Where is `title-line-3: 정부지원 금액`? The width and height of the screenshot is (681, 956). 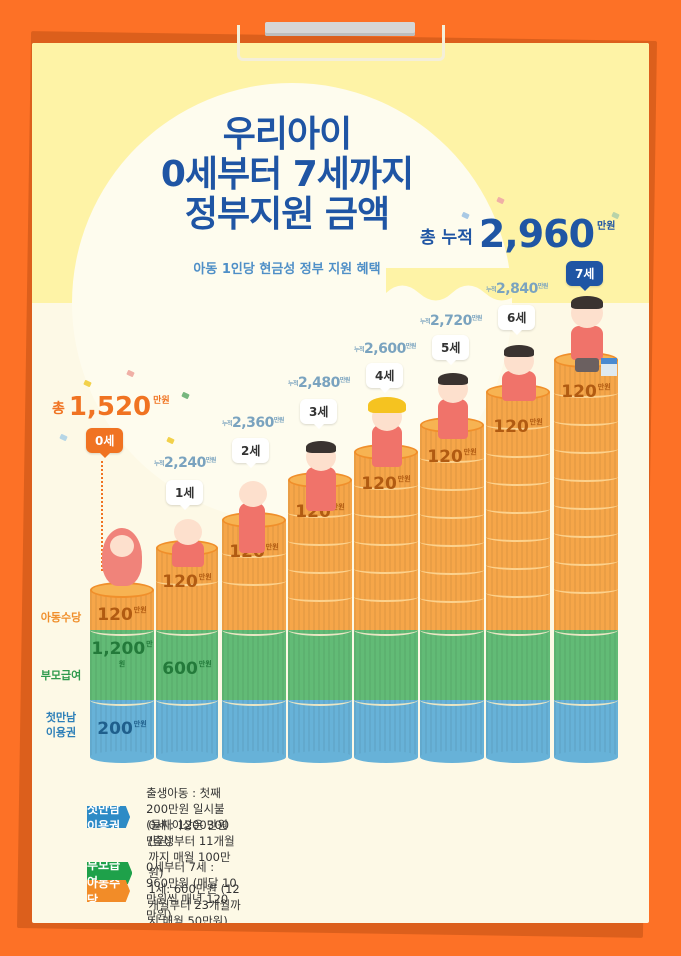 title-line-3: 정부지원 금액 is located at coordinates (287, 214).